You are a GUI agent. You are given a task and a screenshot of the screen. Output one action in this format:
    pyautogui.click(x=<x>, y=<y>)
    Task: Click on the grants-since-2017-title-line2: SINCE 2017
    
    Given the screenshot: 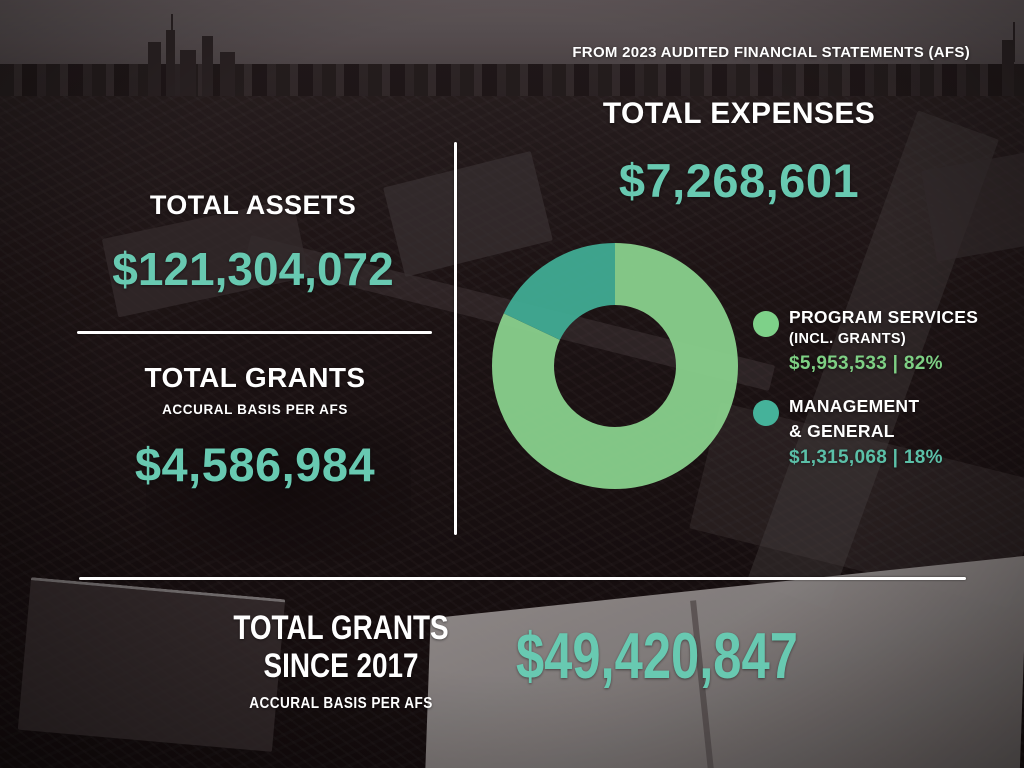 What is the action you would take?
    pyautogui.click(x=341, y=666)
    